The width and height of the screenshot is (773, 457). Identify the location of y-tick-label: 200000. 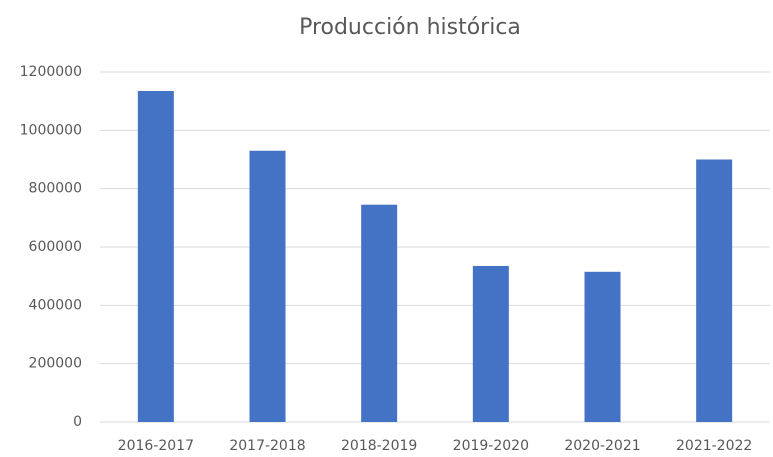
(55, 364).